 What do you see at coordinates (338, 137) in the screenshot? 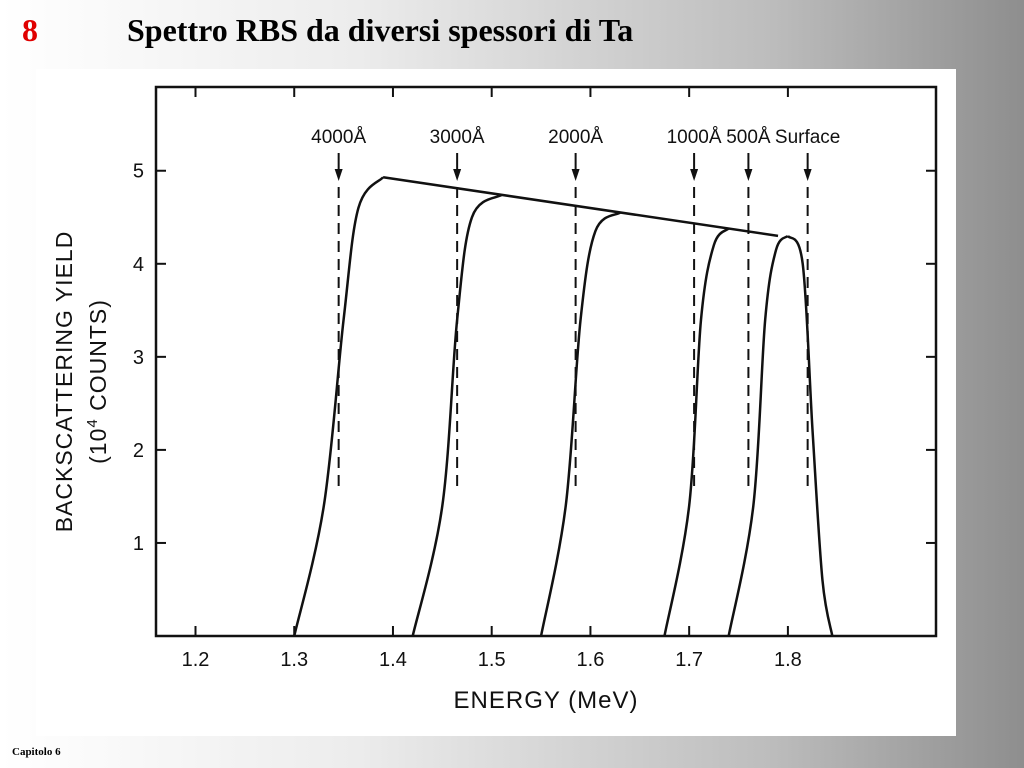
I see `depth-marker-label: 4000Å` at bounding box center [338, 137].